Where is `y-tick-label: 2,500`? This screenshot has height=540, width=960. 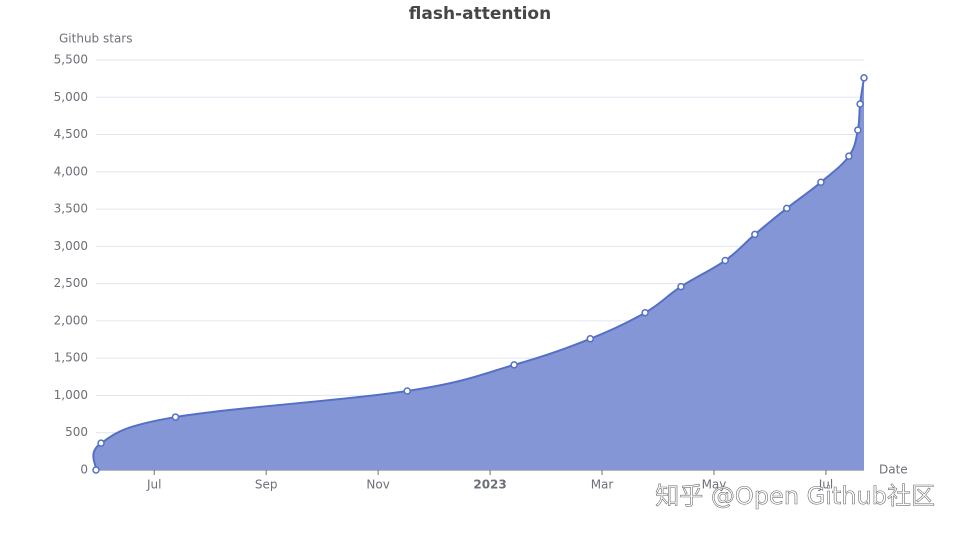 y-tick-label: 2,500 is located at coordinates (71, 283).